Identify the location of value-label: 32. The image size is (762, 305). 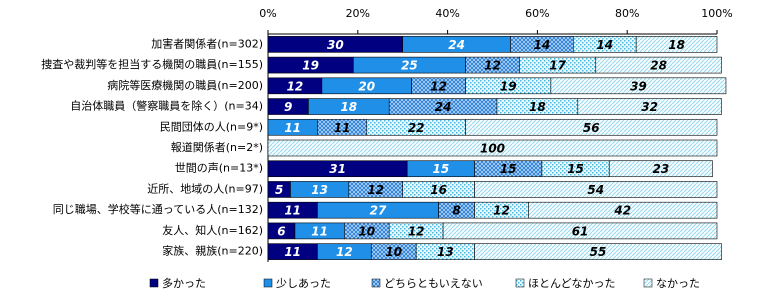
(649, 107).